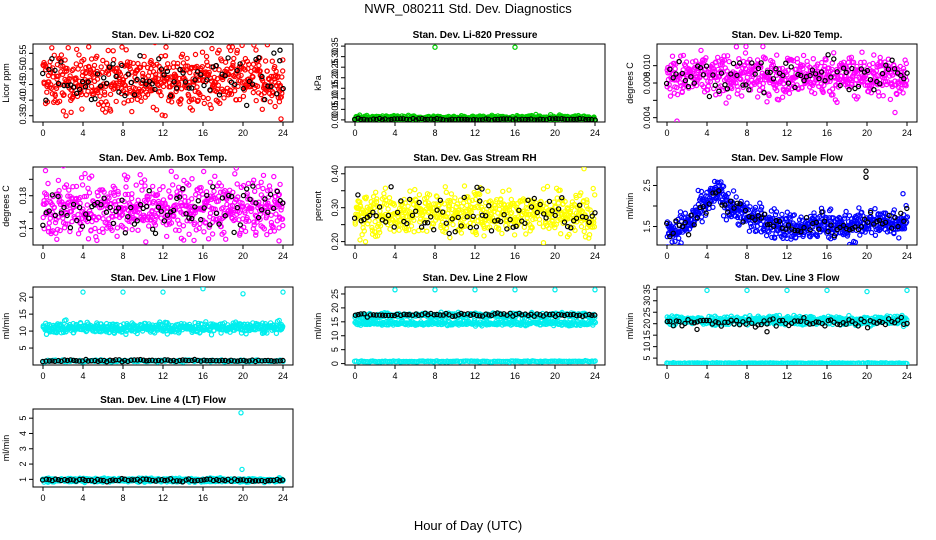 The width and height of the screenshot is (936, 540). Describe the element at coordinates (786, 83) in the screenshot. I see `data-points` at that location.